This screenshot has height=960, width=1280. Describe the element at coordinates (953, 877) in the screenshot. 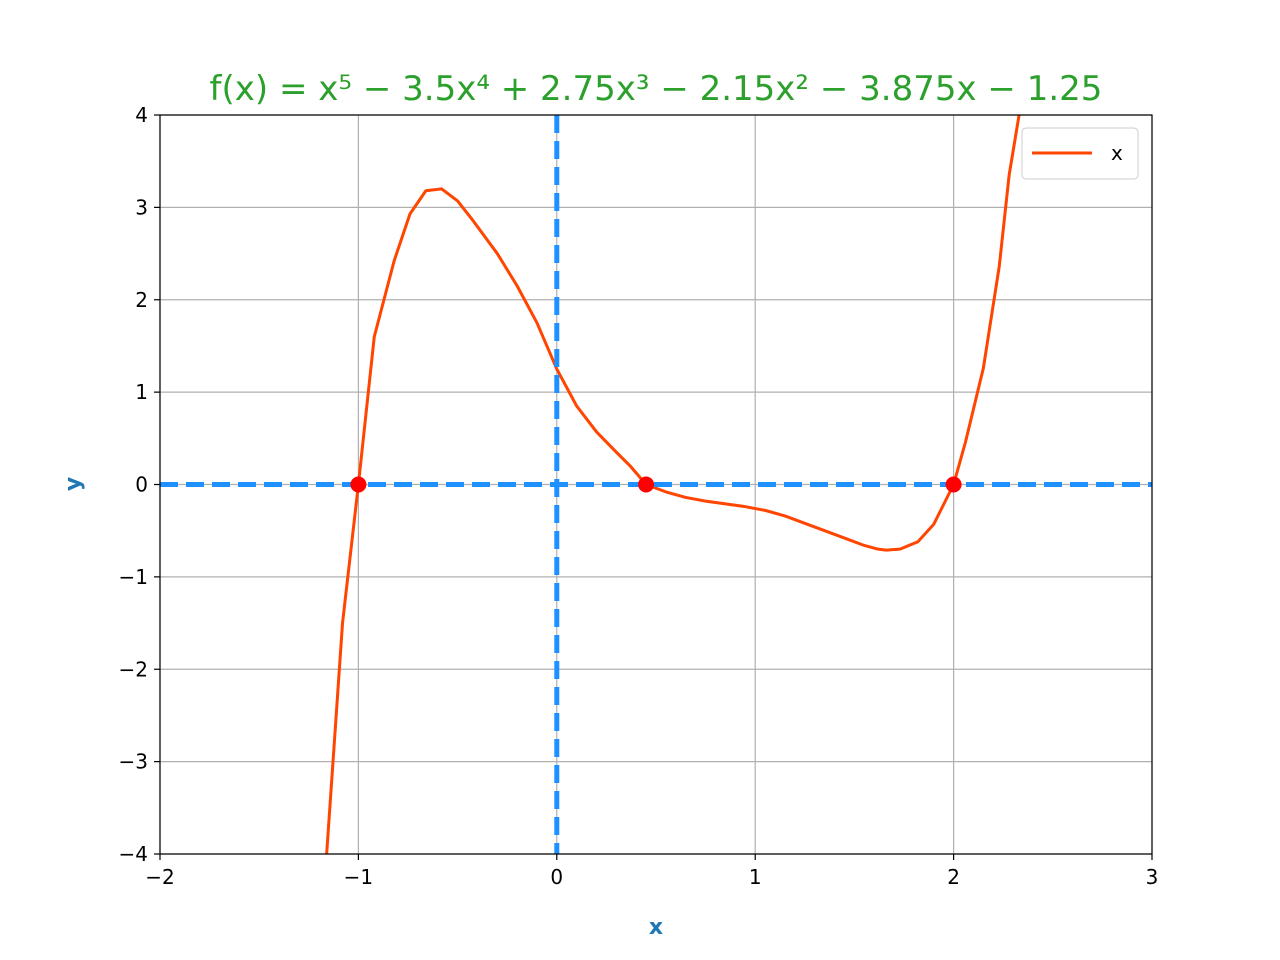

I see `x-tick-label: 2` at that location.